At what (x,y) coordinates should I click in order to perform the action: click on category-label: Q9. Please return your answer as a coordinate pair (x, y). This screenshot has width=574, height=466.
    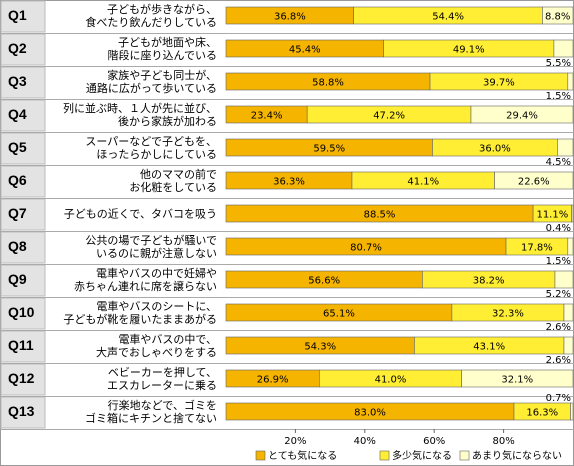
    Looking at the image, I should click on (17, 279).